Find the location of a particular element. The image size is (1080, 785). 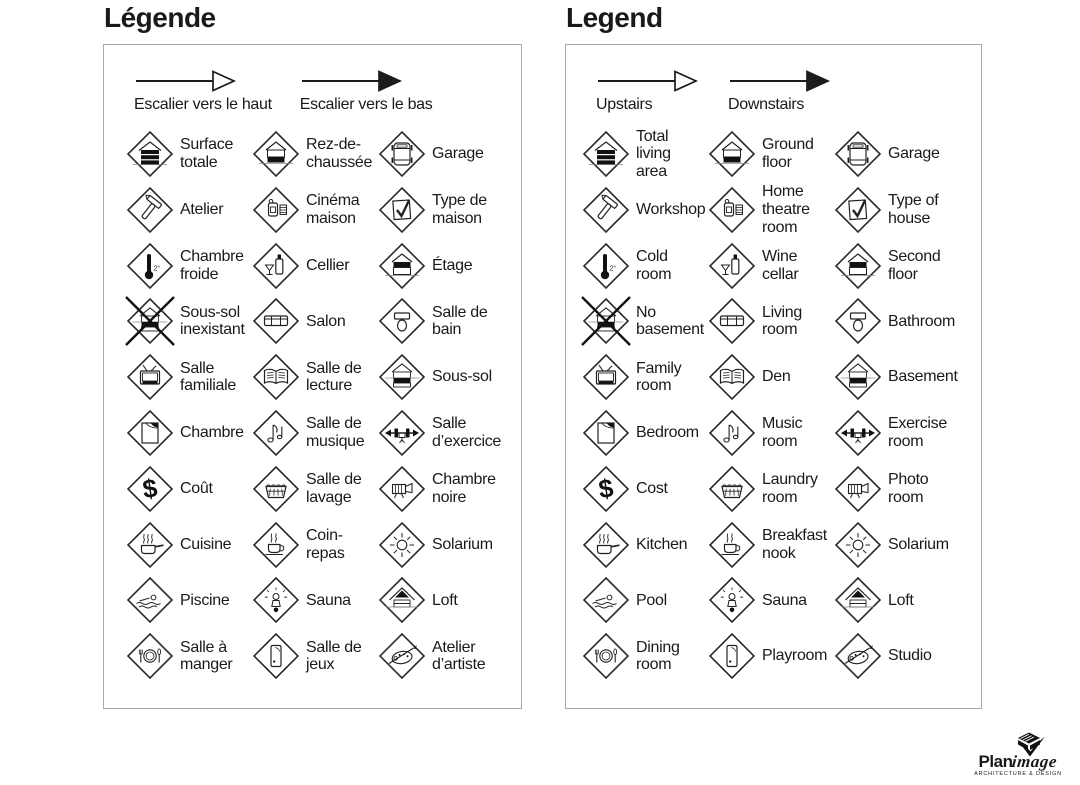

legend-item-label: Salle d’exercice is located at coordinates (467, 433).